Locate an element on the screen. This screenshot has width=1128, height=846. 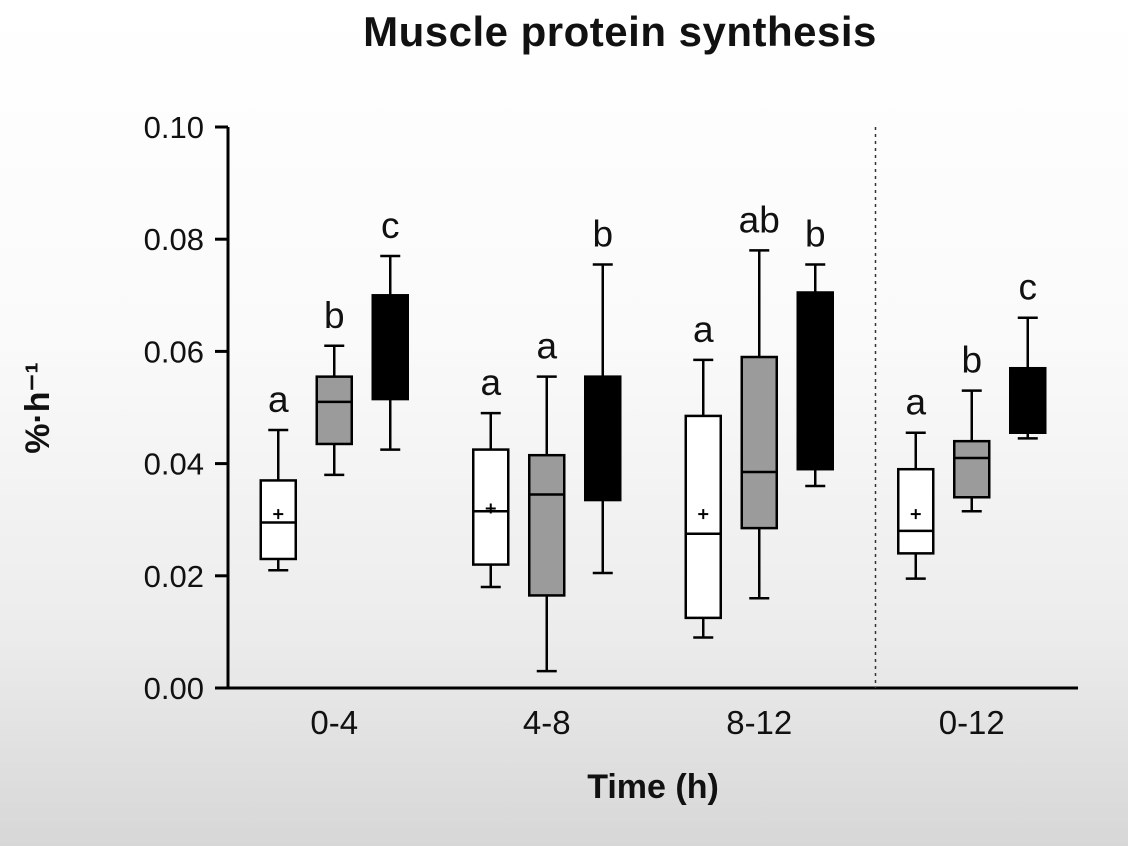
box-black-4-8: b is located at coordinates (603, 394).